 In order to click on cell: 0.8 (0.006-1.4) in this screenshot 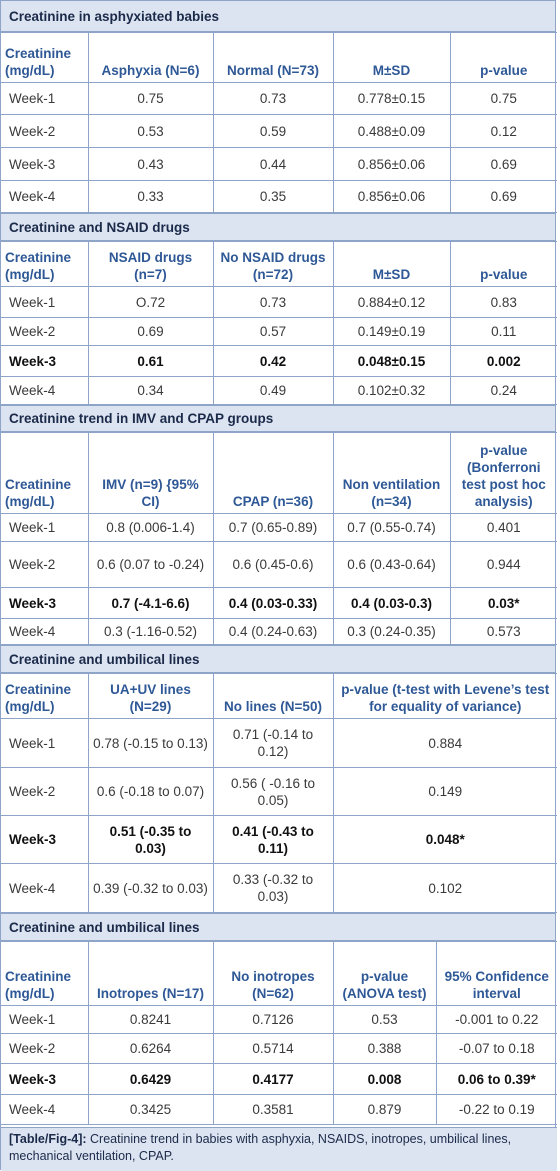, I will do `click(150, 527)`.